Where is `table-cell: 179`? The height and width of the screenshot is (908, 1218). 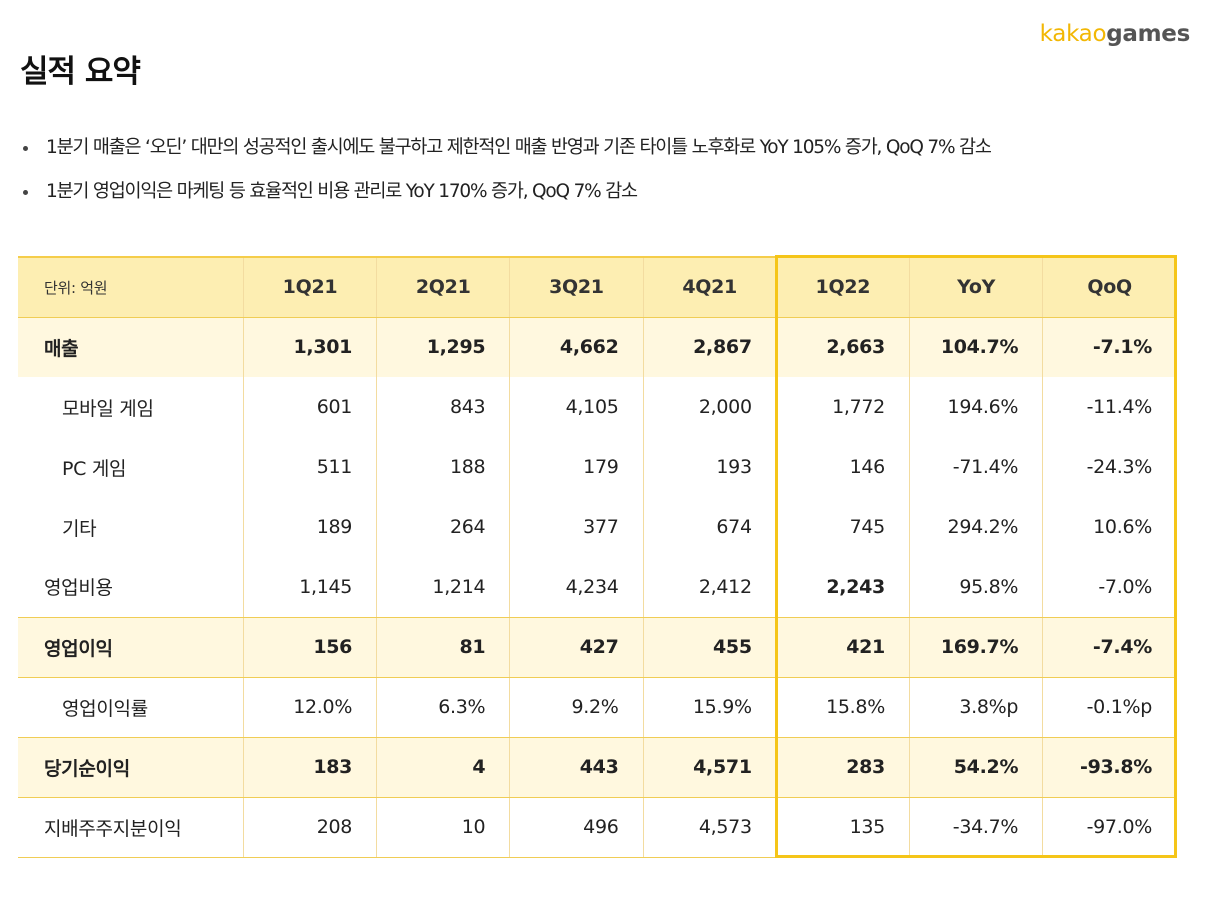
table-cell: 179 is located at coordinates (576, 467).